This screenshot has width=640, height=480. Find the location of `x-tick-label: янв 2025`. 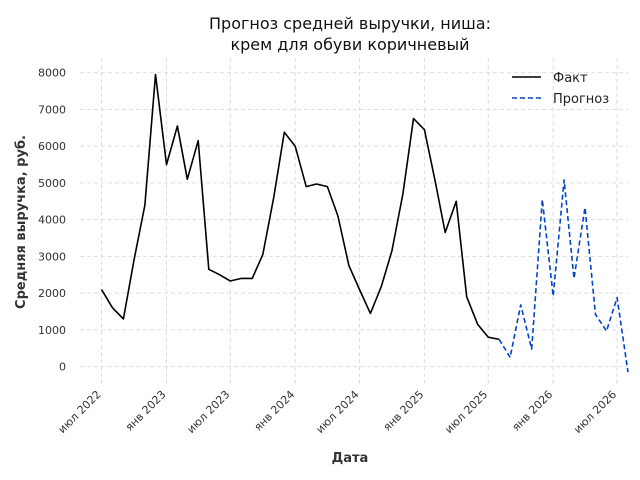

x-tick-label: янв 2025 is located at coordinates (404, 411).